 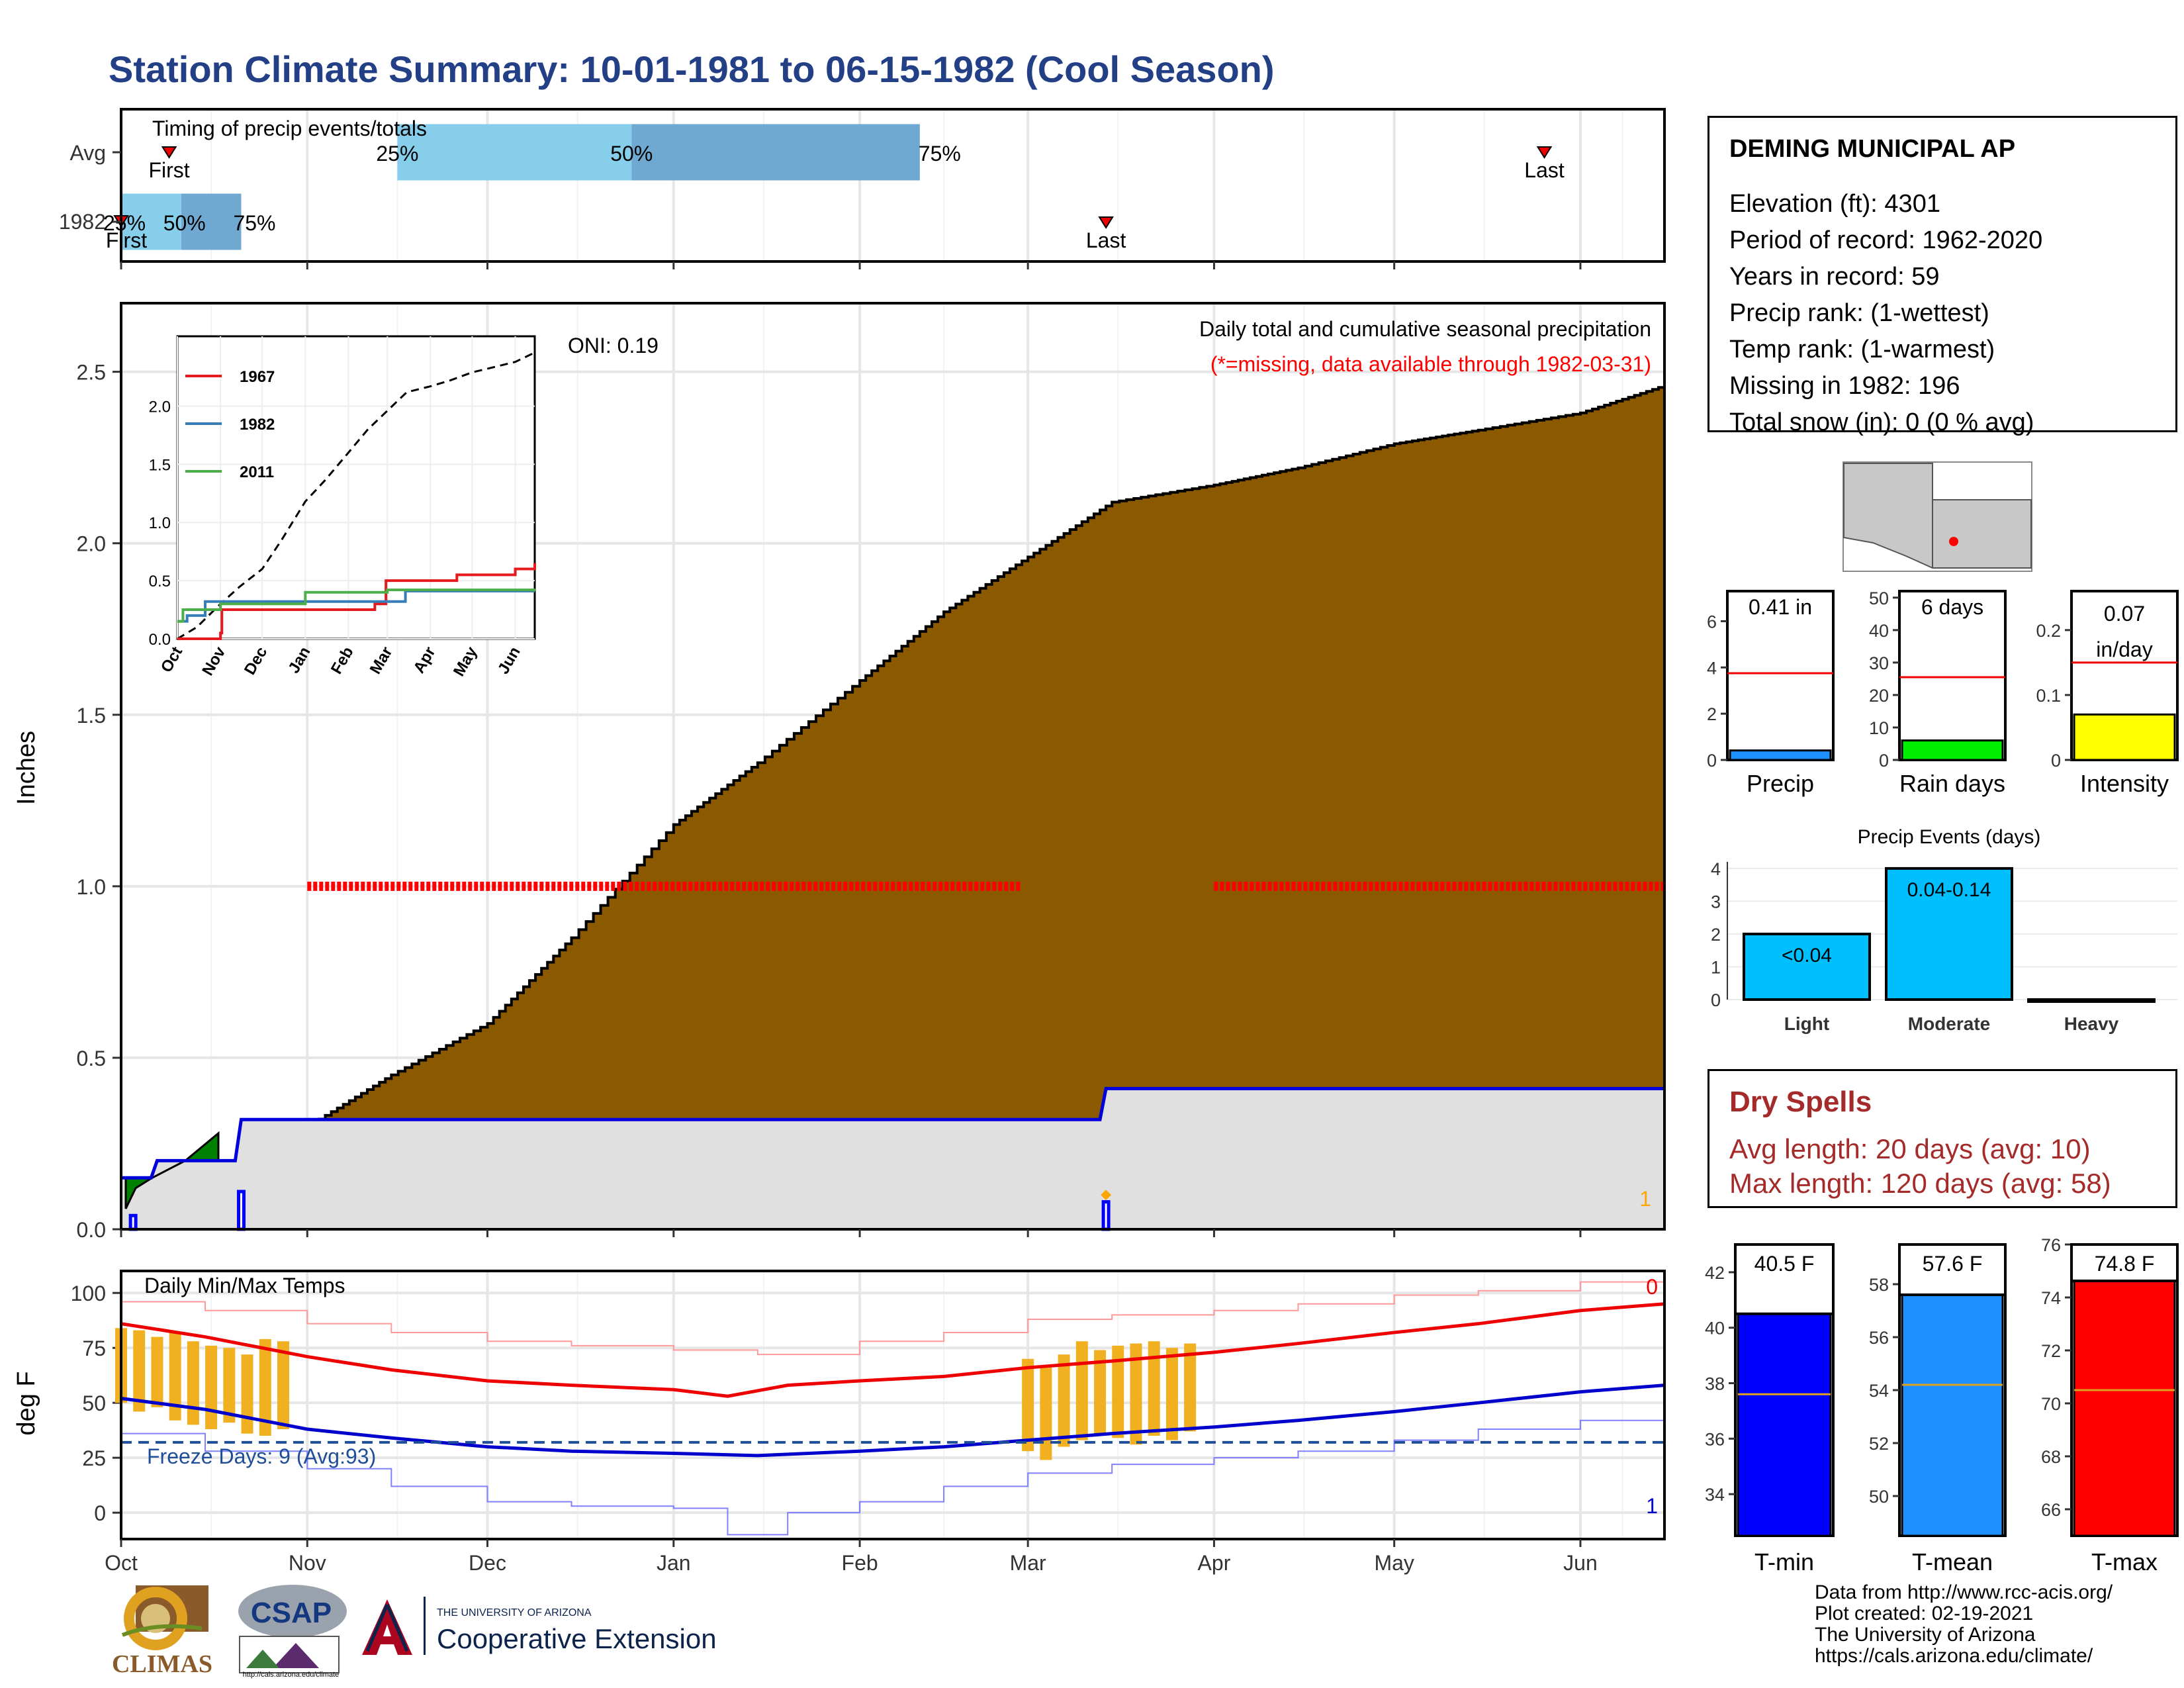 What do you see at coordinates (940, 153) in the screenshot?
I see `timing-avg-75-label: 75%` at bounding box center [940, 153].